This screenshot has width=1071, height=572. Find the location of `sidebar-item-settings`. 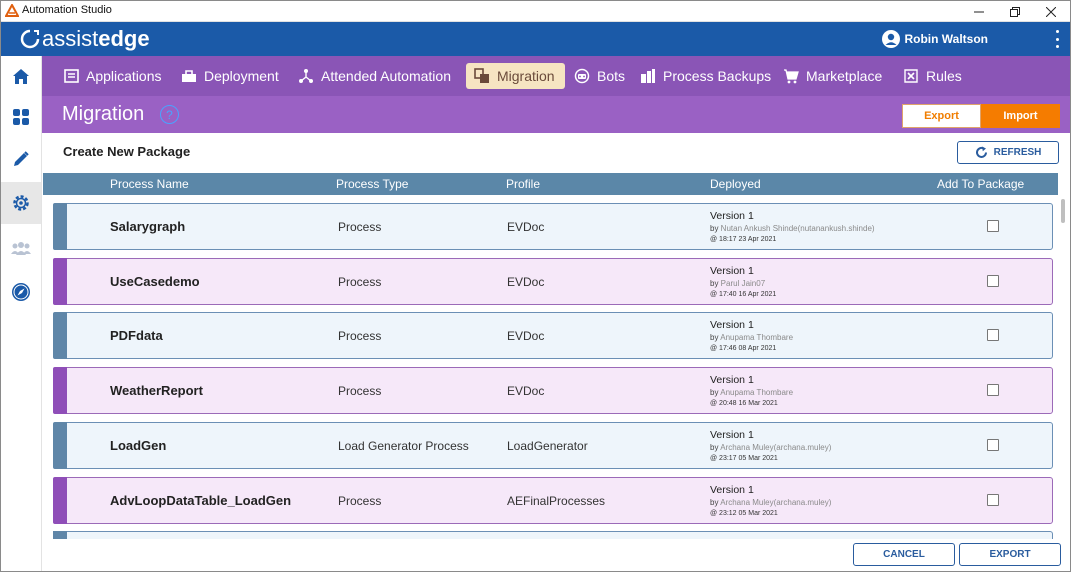

sidebar-item-settings is located at coordinates (21, 203).